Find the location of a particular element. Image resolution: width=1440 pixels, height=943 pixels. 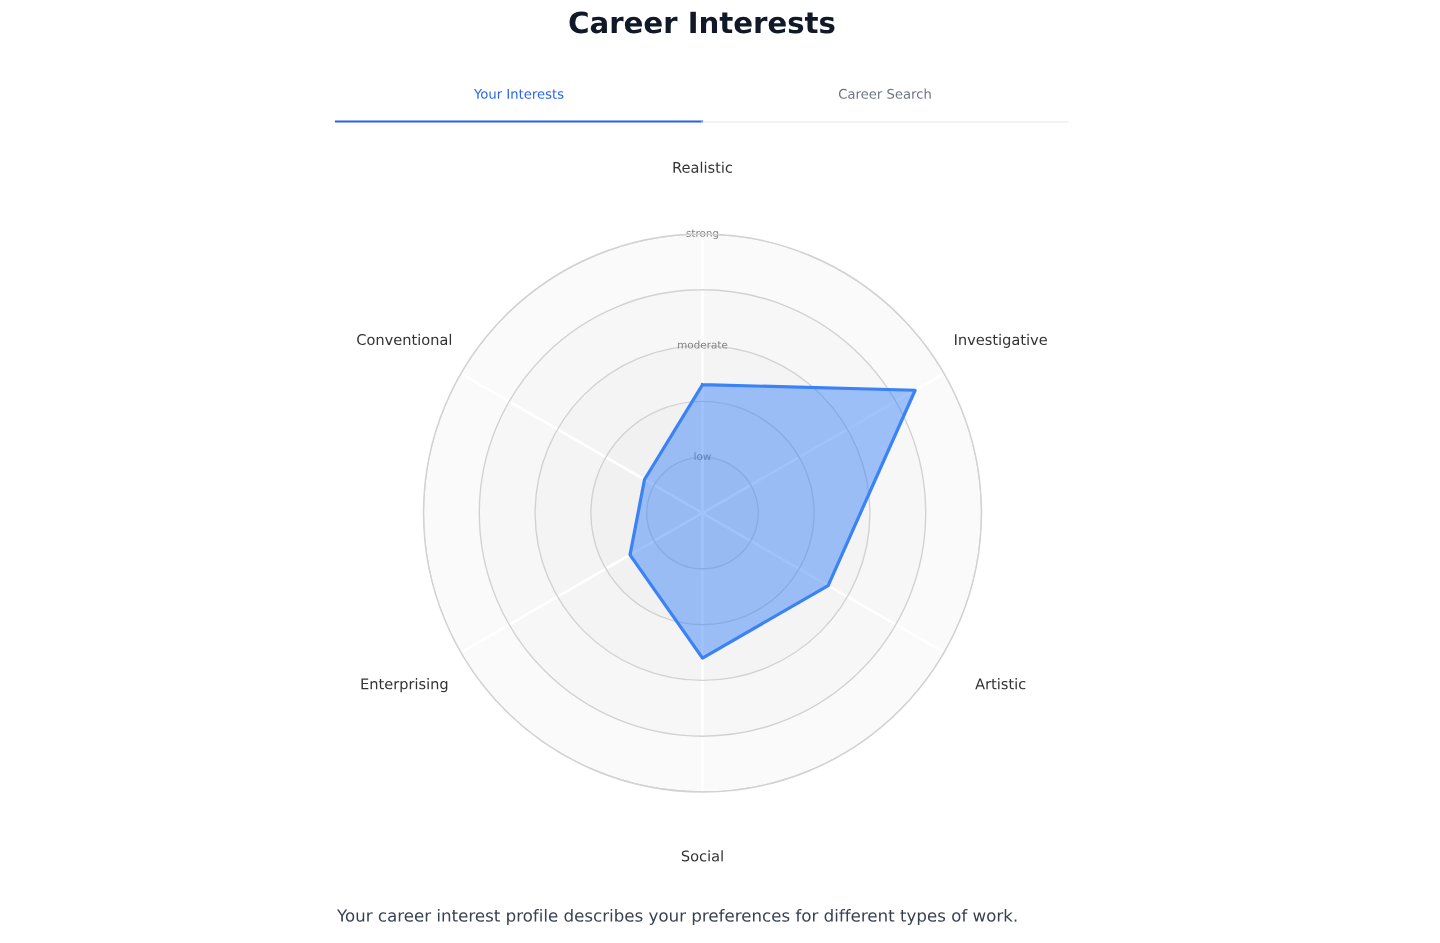

text: Your career interest profile describes your preferences for different types of work. is located at coordinates (676, 917).